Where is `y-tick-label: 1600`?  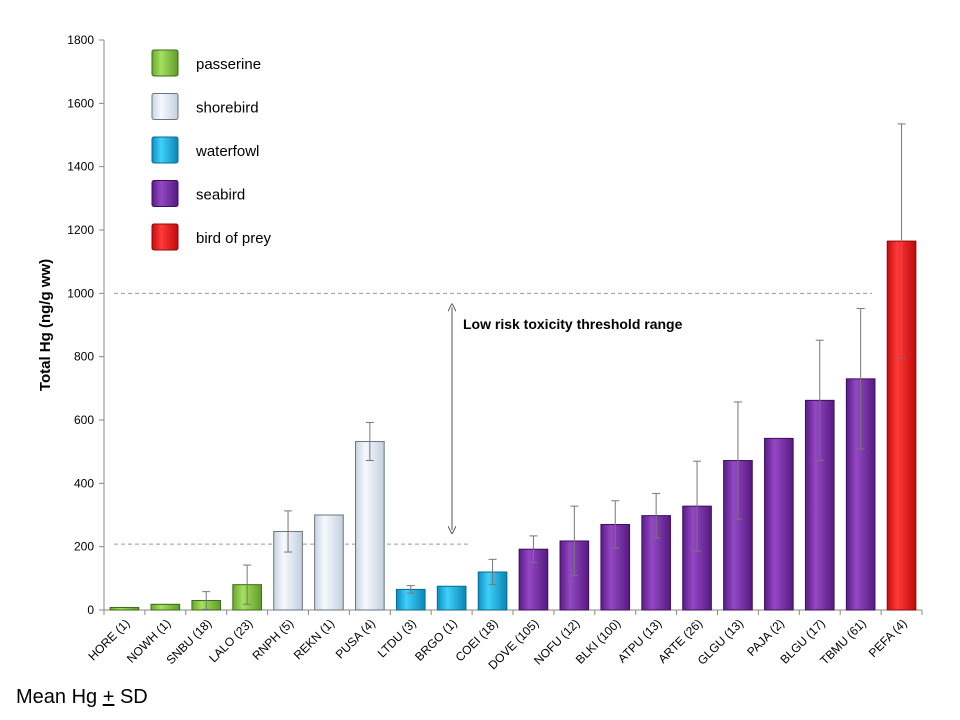
y-tick-label: 1600 is located at coordinates (80, 103).